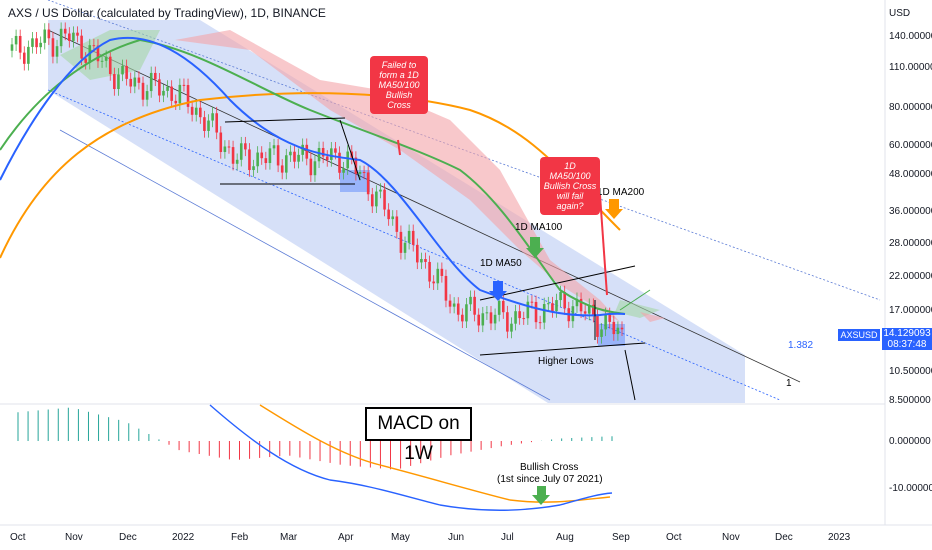  I want to click on macd-histogram, so click(315, 438).